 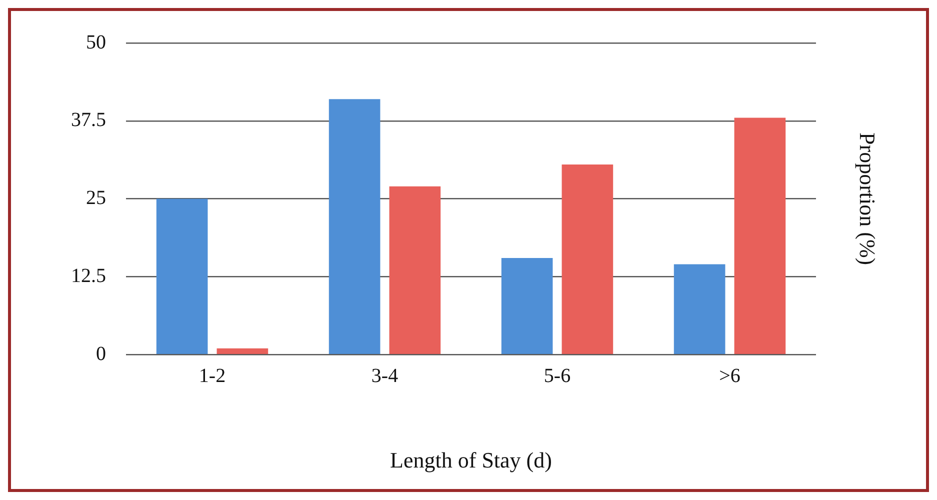 What do you see at coordinates (729, 375) in the screenshot?
I see `x-tick-label: >6` at bounding box center [729, 375].